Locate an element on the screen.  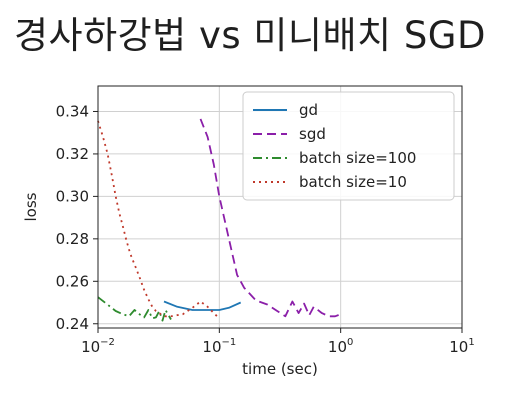
page-title: 경사하강법 vs 미니배치 SGD is located at coordinates (250, 35).